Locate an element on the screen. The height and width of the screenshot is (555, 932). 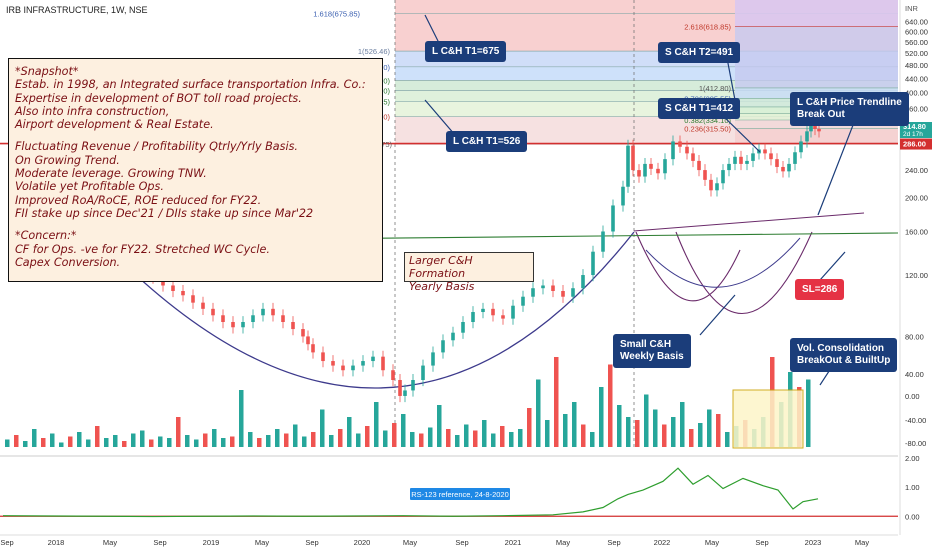
price-tick: 440.00 is located at coordinates (916, 78).